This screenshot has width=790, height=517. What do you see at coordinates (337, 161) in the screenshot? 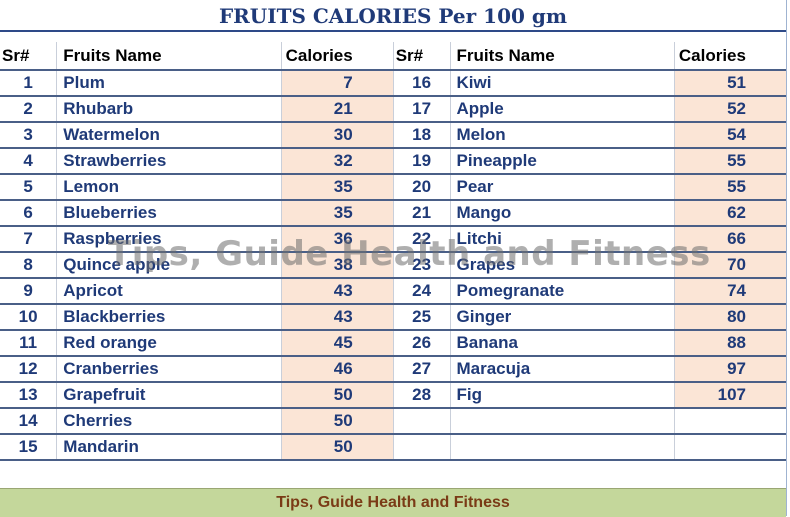
I see `cell-calories-left: 32` at bounding box center [337, 161].